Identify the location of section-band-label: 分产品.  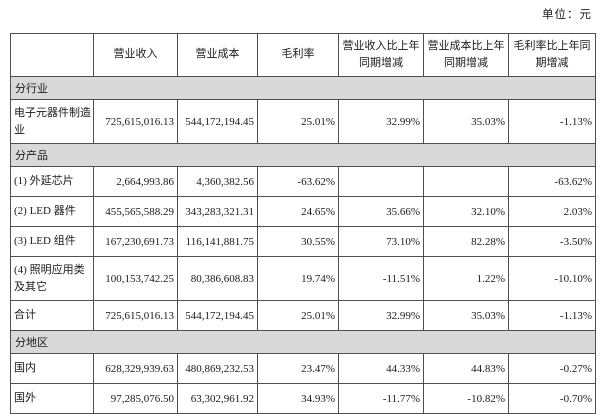
(303, 155).